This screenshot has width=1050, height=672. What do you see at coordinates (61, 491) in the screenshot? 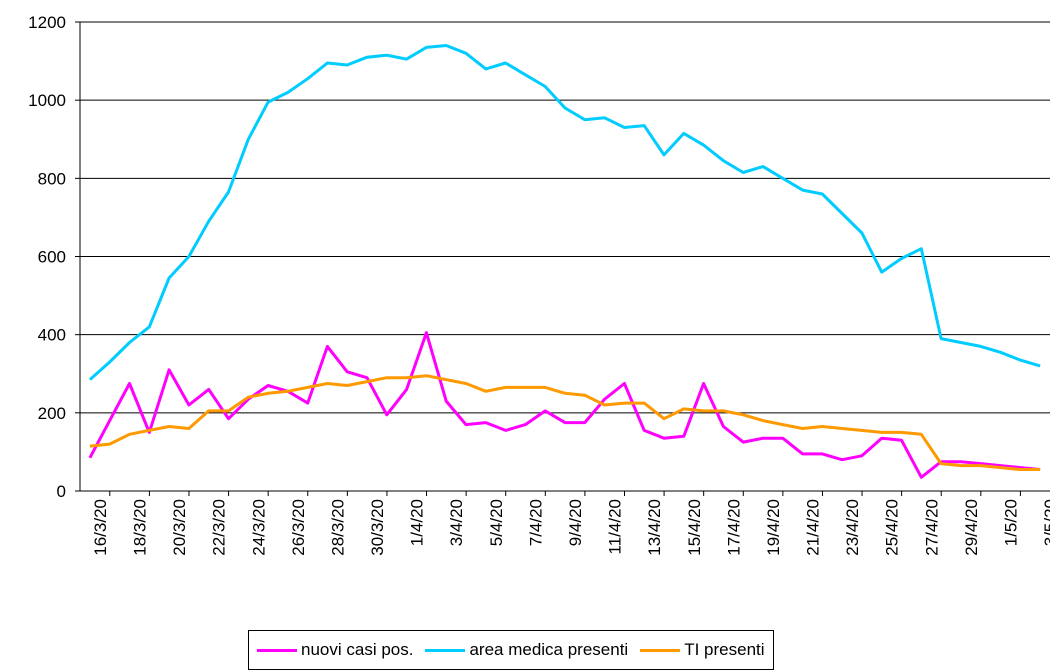
I see `y-tick-label: 0` at bounding box center [61, 491].